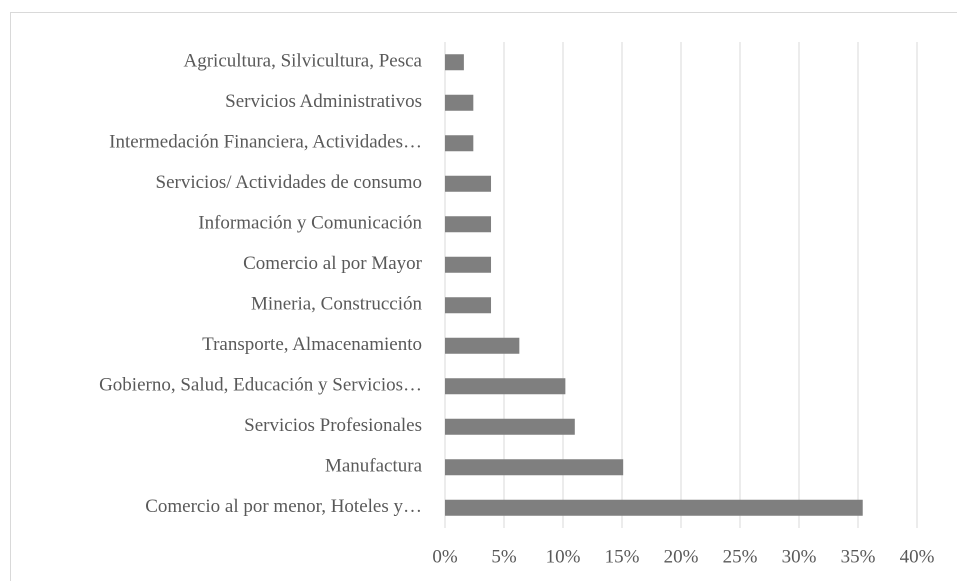  What do you see at coordinates (445, 556) in the screenshot?
I see `x-tick-label: 0%` at bounding box center [445, 556].